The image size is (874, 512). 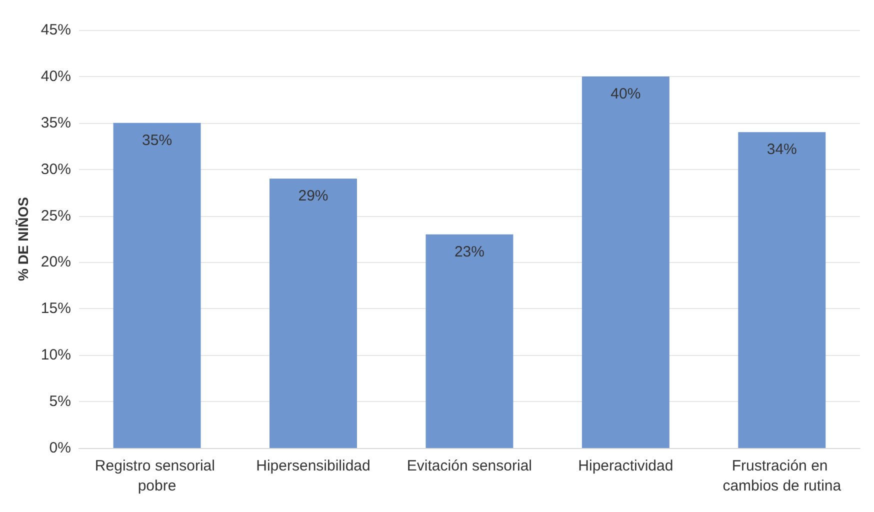 What do you see at coordinates (626, 466) in the screenshot?
I see `x-tick-label: Hiperactividad` at bounding box center [626, 466].